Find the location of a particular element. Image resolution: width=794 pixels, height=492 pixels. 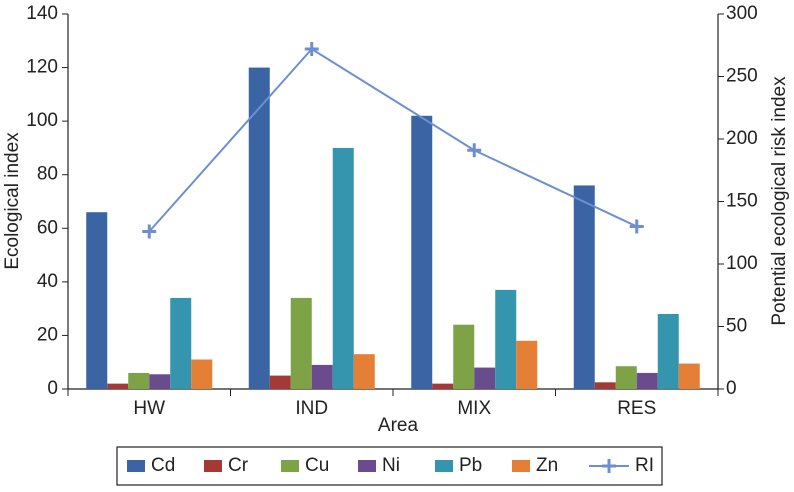

legend-label: Cu is located at coordinates (317, 465).